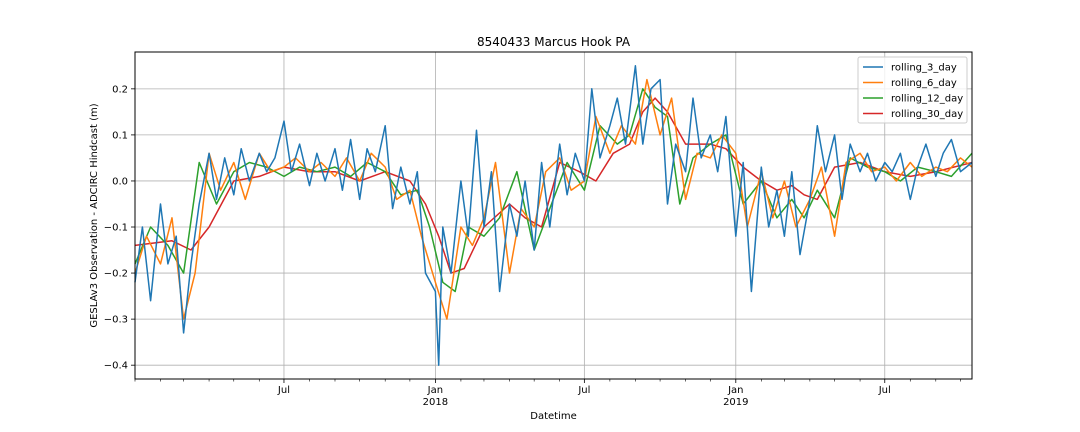 The image size is (1080, 432). I want to click on y-tick-label: −0.2, so click(116, 274).